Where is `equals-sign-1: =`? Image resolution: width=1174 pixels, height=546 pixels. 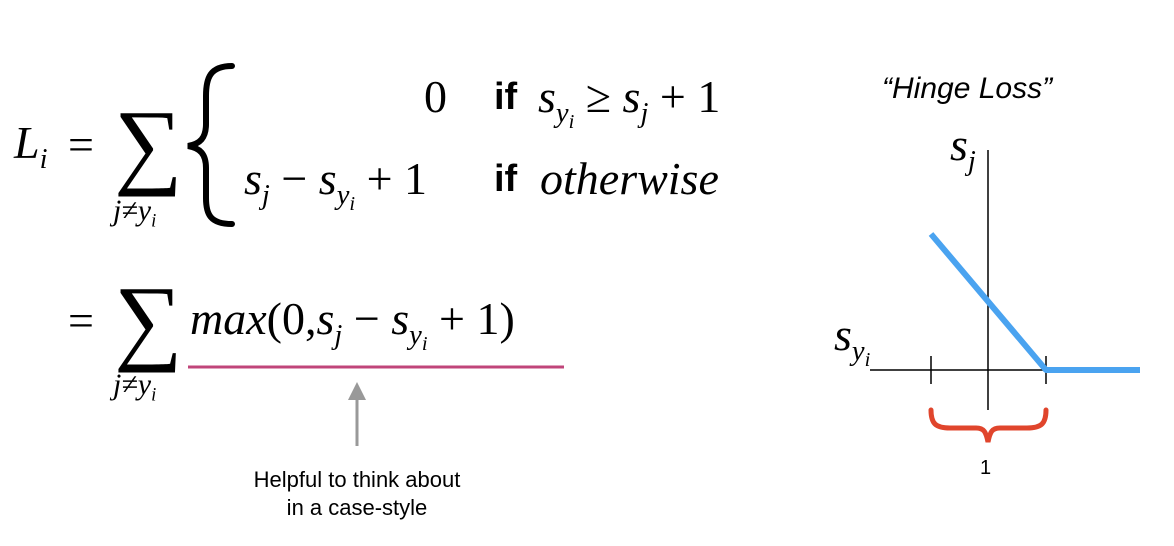
equals-sign-1: = is located at coordinates (81, 144).